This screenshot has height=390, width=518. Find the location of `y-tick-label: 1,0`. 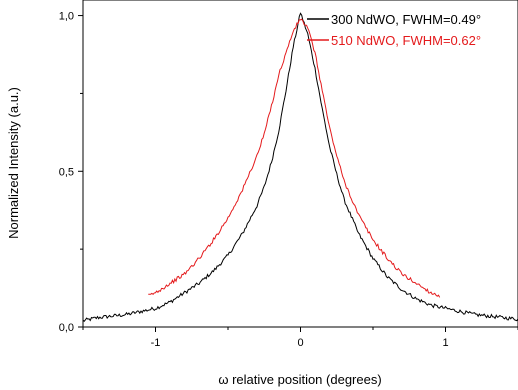

y-tick-label: 1,0 is located at coordinates (66, 17).